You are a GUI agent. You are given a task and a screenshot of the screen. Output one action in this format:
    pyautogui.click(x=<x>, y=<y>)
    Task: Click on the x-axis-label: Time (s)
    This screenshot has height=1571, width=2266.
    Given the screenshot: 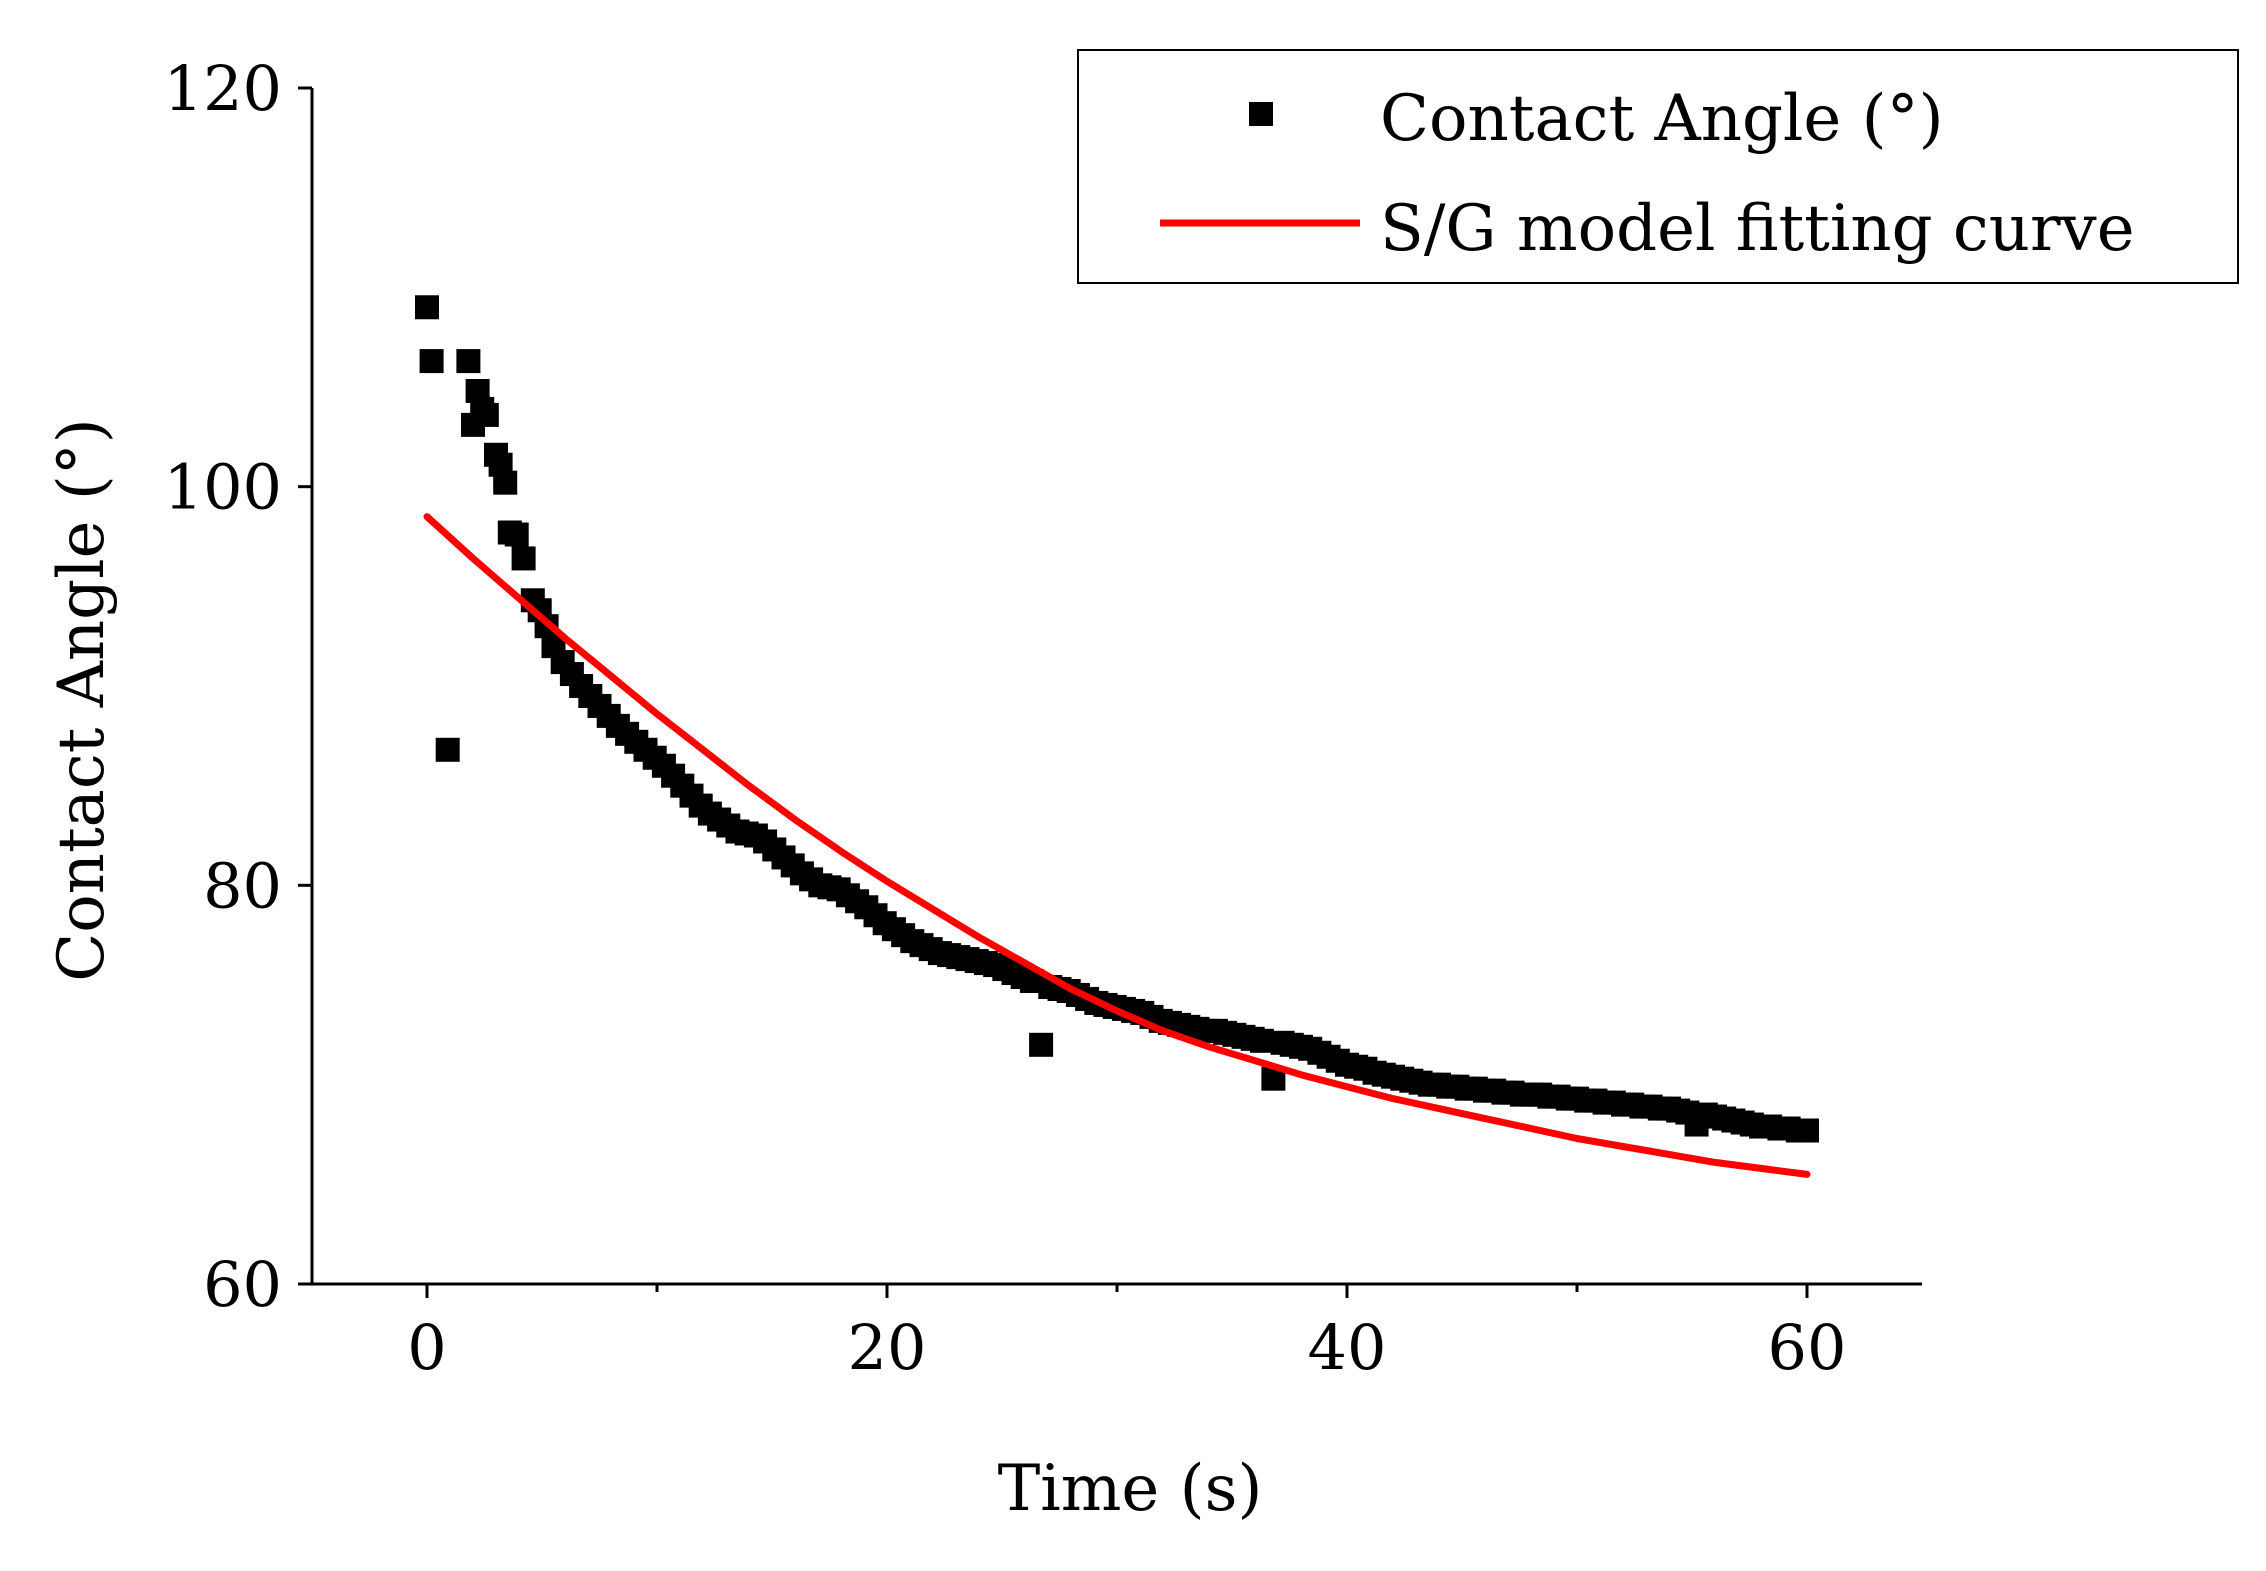 What is the action you would take?
    pyautogui.click(x=1130, y=1489)
    